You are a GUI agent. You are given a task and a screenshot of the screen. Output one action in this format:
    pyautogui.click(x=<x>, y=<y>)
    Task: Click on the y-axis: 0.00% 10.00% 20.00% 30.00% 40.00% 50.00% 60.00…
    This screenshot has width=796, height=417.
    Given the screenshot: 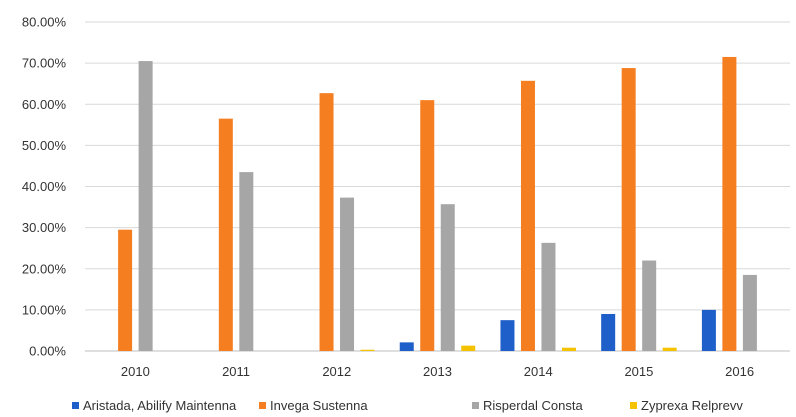 What is the action you would take?
    pyautogui.click(x=44, y=187)
    